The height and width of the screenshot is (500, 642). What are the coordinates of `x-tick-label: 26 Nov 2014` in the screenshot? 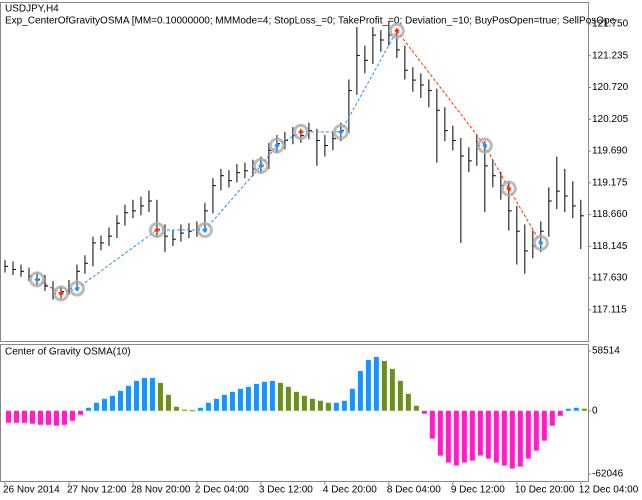 It's located at (31, 490).